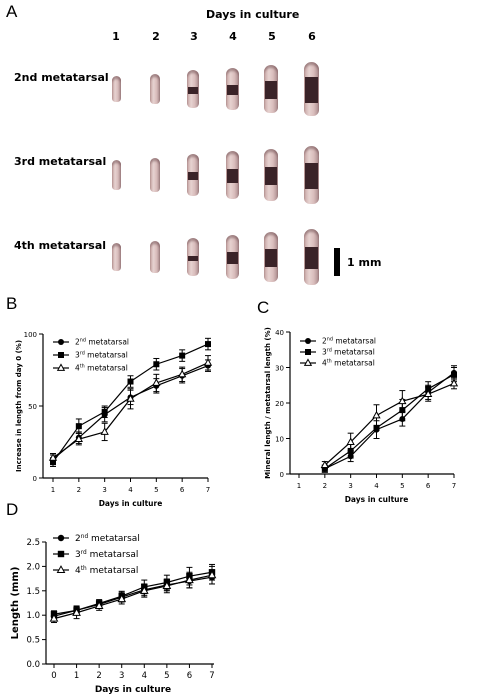 The image size is (497, 700). Describe the element at coordinates (12, 11) in the screenshot. I see `panel-a-letter: A` at that location.